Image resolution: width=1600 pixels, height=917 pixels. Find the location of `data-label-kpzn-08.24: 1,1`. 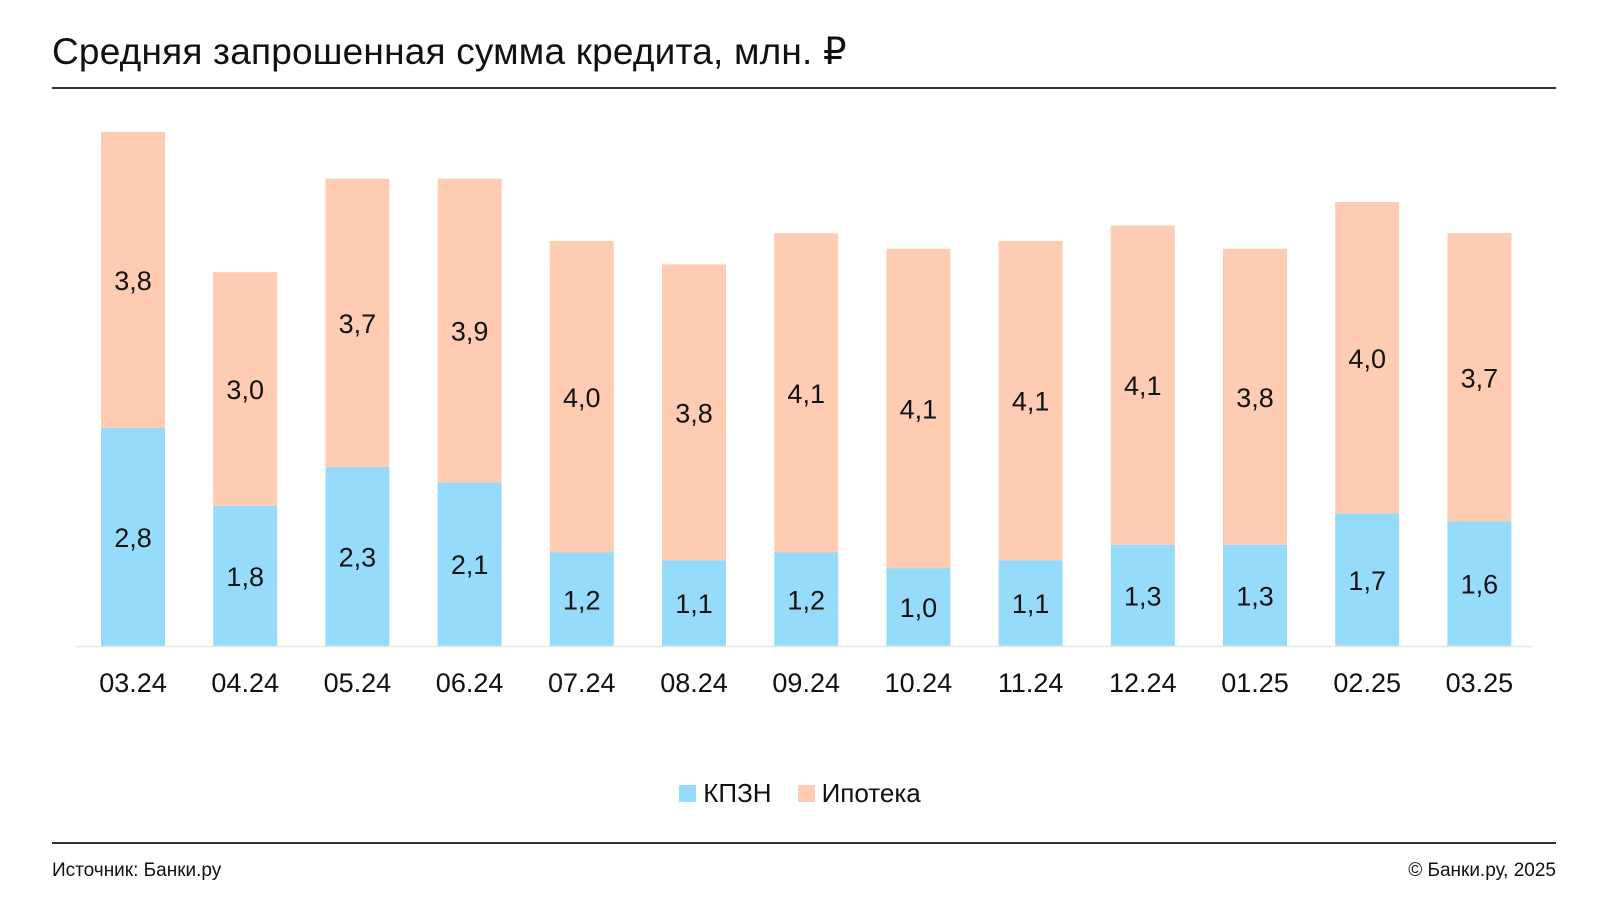

data-label-kpzn-08.24: 1,1 is located at coordinates (694, 604).